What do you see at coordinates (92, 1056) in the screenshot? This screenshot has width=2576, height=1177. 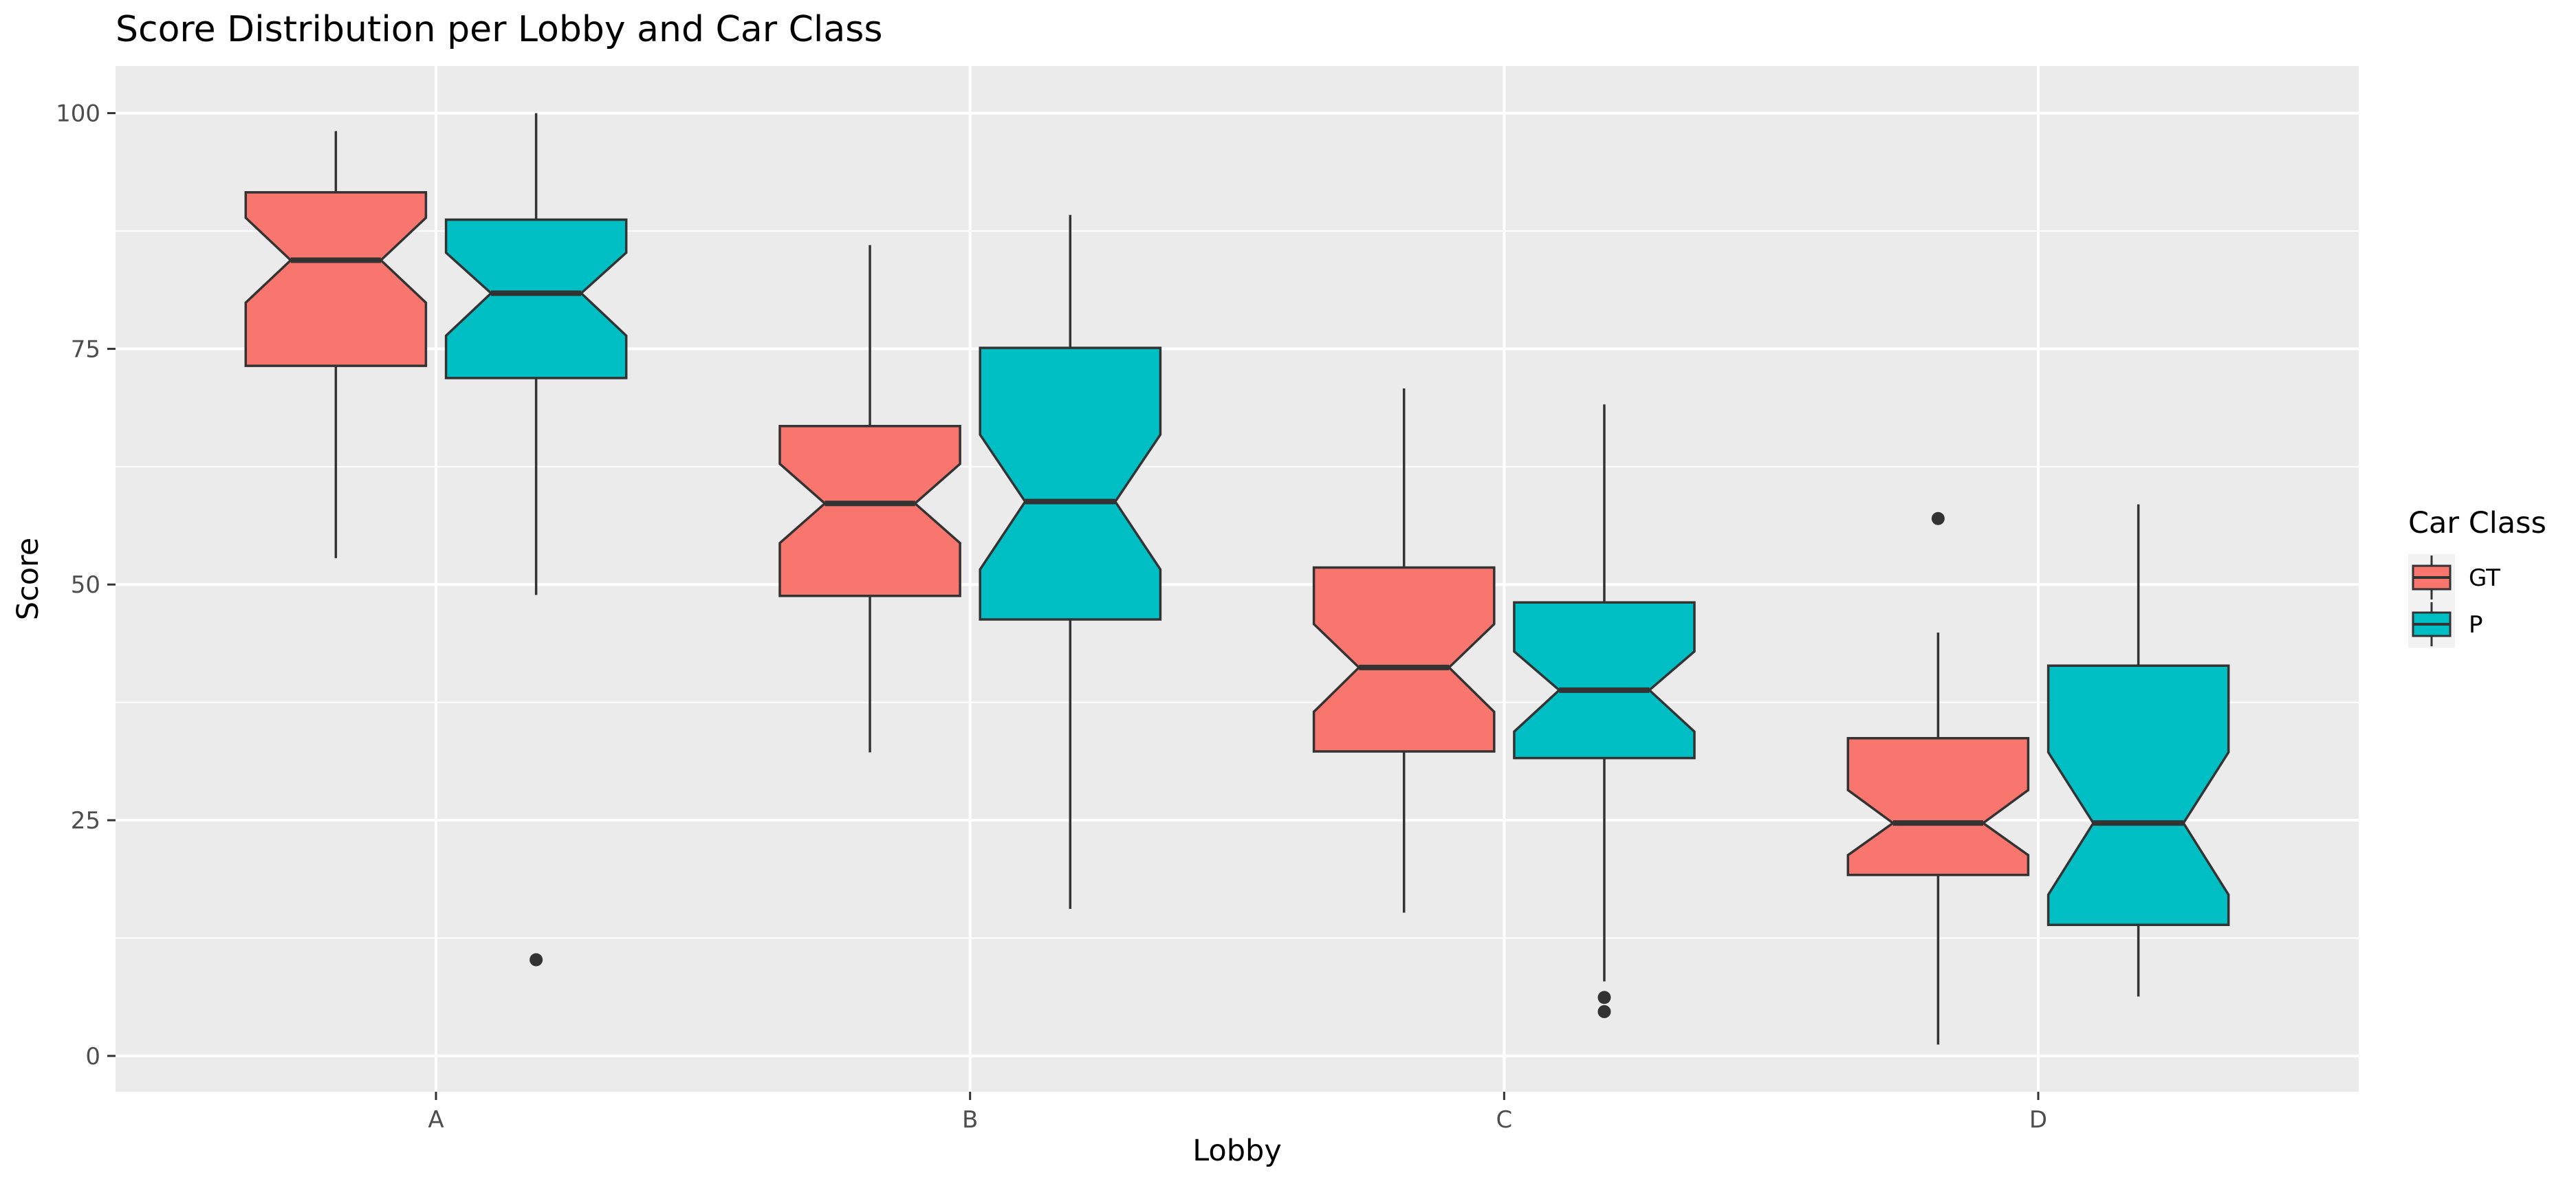 I see `y-tick-label: 0` at bounding box center [92, 1056].